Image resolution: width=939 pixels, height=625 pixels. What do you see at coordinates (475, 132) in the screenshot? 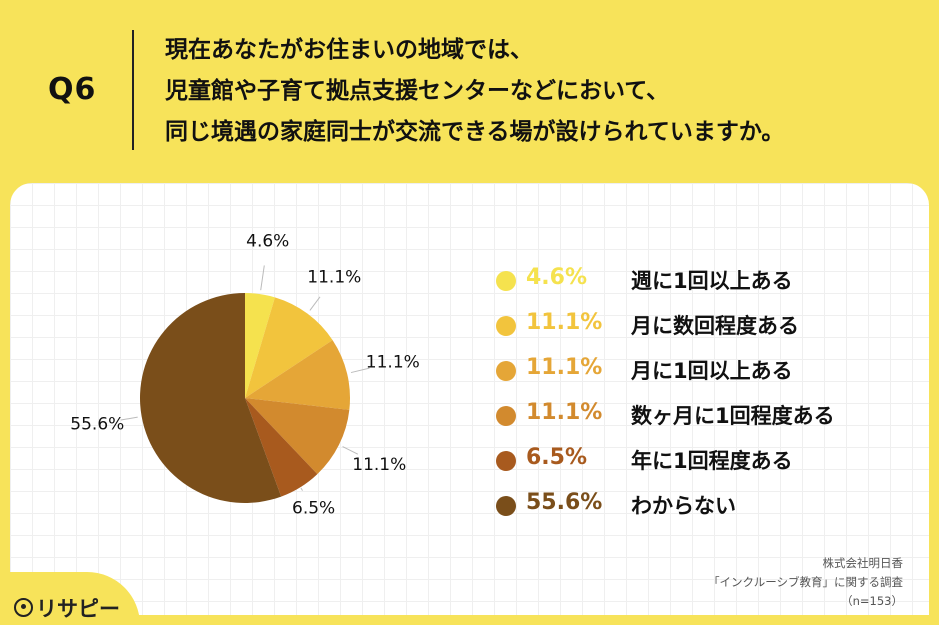
I see `question-line: 同じ境遇の家庭同士が交流できる場が設けられていますか。` at bounding box center [475, 132].